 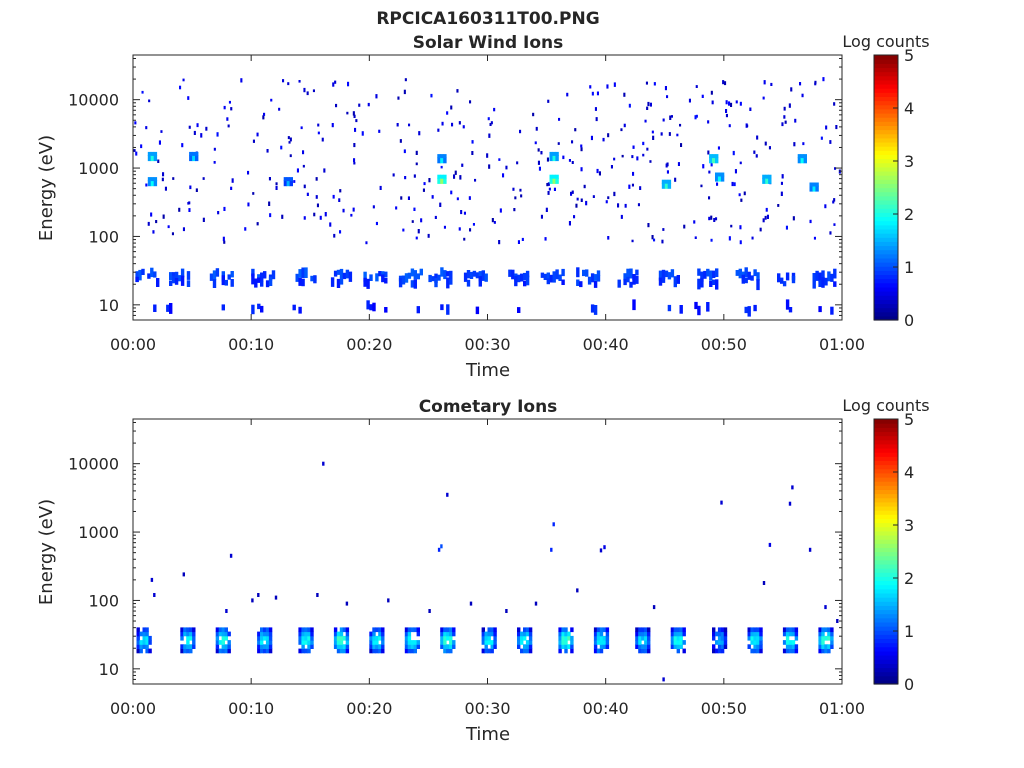 I want to click on colorbar-label-solar-wind: Log counts, so click(x=885, y=41).